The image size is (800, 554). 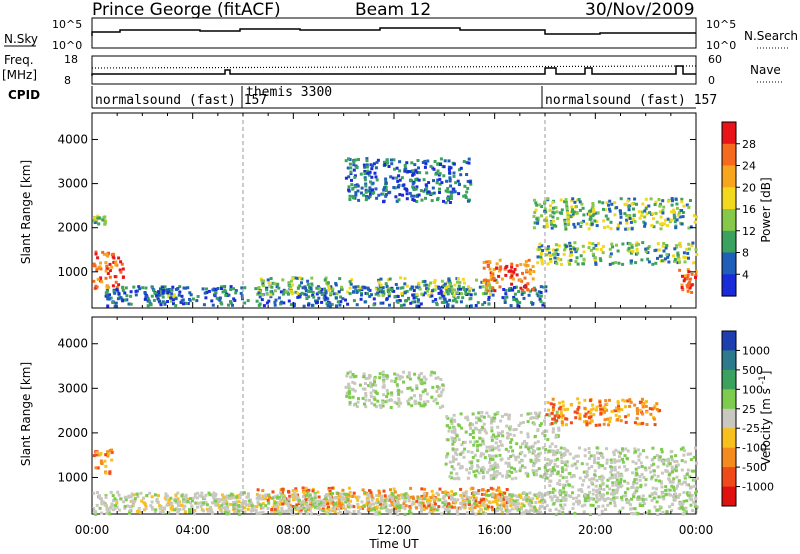 What do you see at coordinates (729, 419) in the screenshot?
I see `velocity-colorbar-swatches` at bounding box center [729, 419].